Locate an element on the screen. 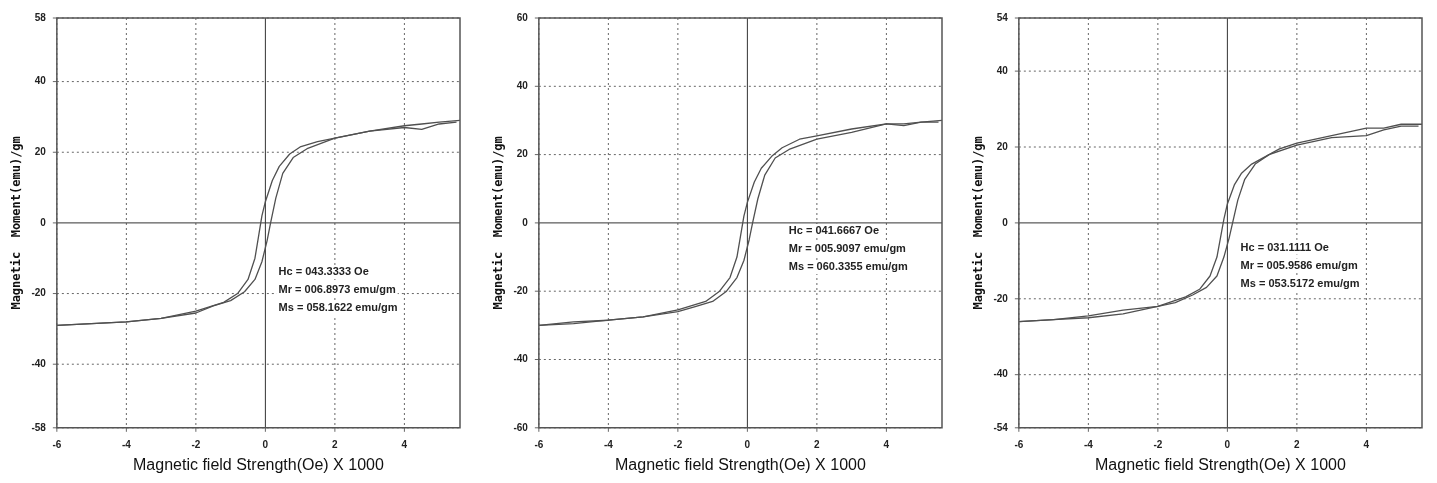 The image size is (1437, 483). y-tick-label: 54 is located at coordinates (1002, 17).